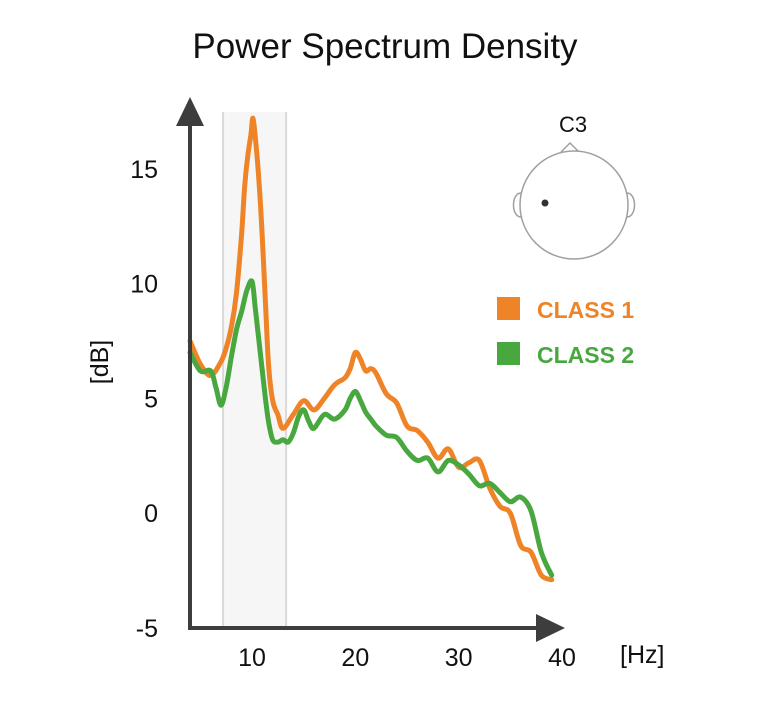  I want to click on y-tick-label-0: 0, so click(151, 514).